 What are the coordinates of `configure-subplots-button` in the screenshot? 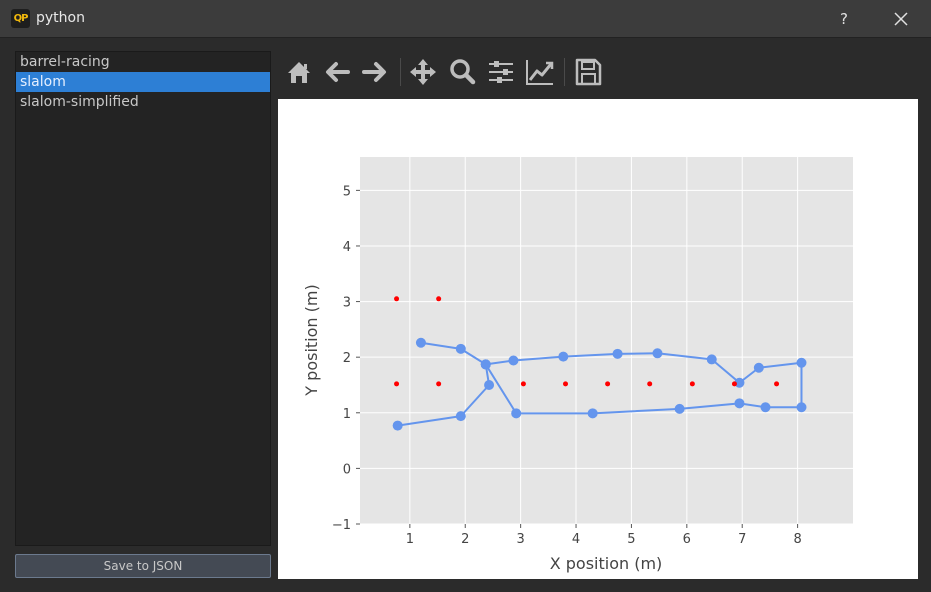 It's located at (501, 72).